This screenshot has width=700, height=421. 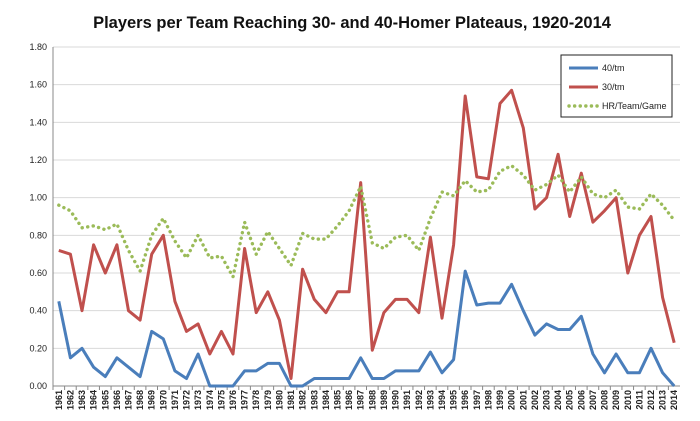 I want to click on x-tick-label: 1988, so click(x=372, y=400).